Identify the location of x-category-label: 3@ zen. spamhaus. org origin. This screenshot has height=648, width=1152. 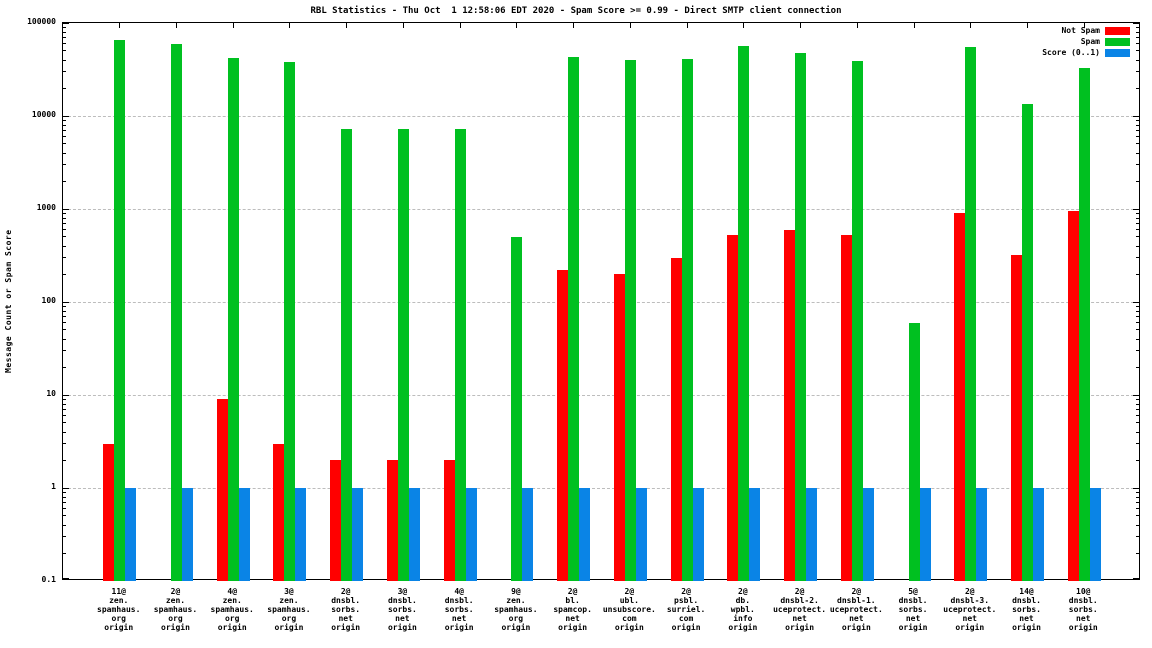
(289, 609).